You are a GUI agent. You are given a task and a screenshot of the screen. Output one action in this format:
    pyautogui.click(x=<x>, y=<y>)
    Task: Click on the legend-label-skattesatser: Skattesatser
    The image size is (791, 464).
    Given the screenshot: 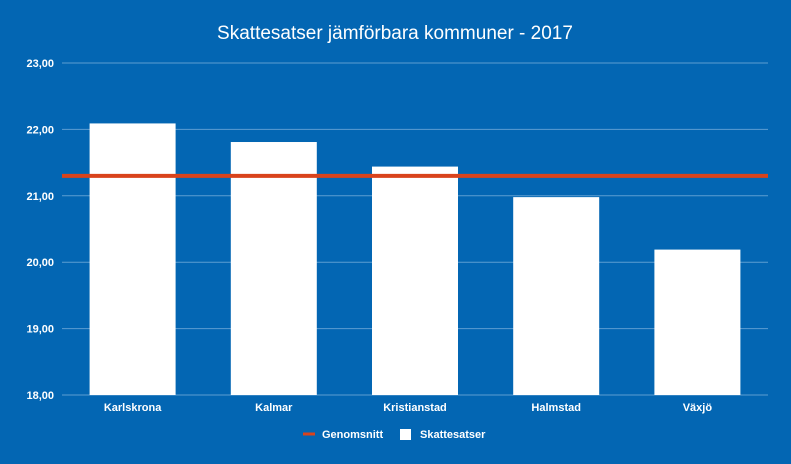 What is the action you would take?
    pyautogui.click(x=453, y=435)
    